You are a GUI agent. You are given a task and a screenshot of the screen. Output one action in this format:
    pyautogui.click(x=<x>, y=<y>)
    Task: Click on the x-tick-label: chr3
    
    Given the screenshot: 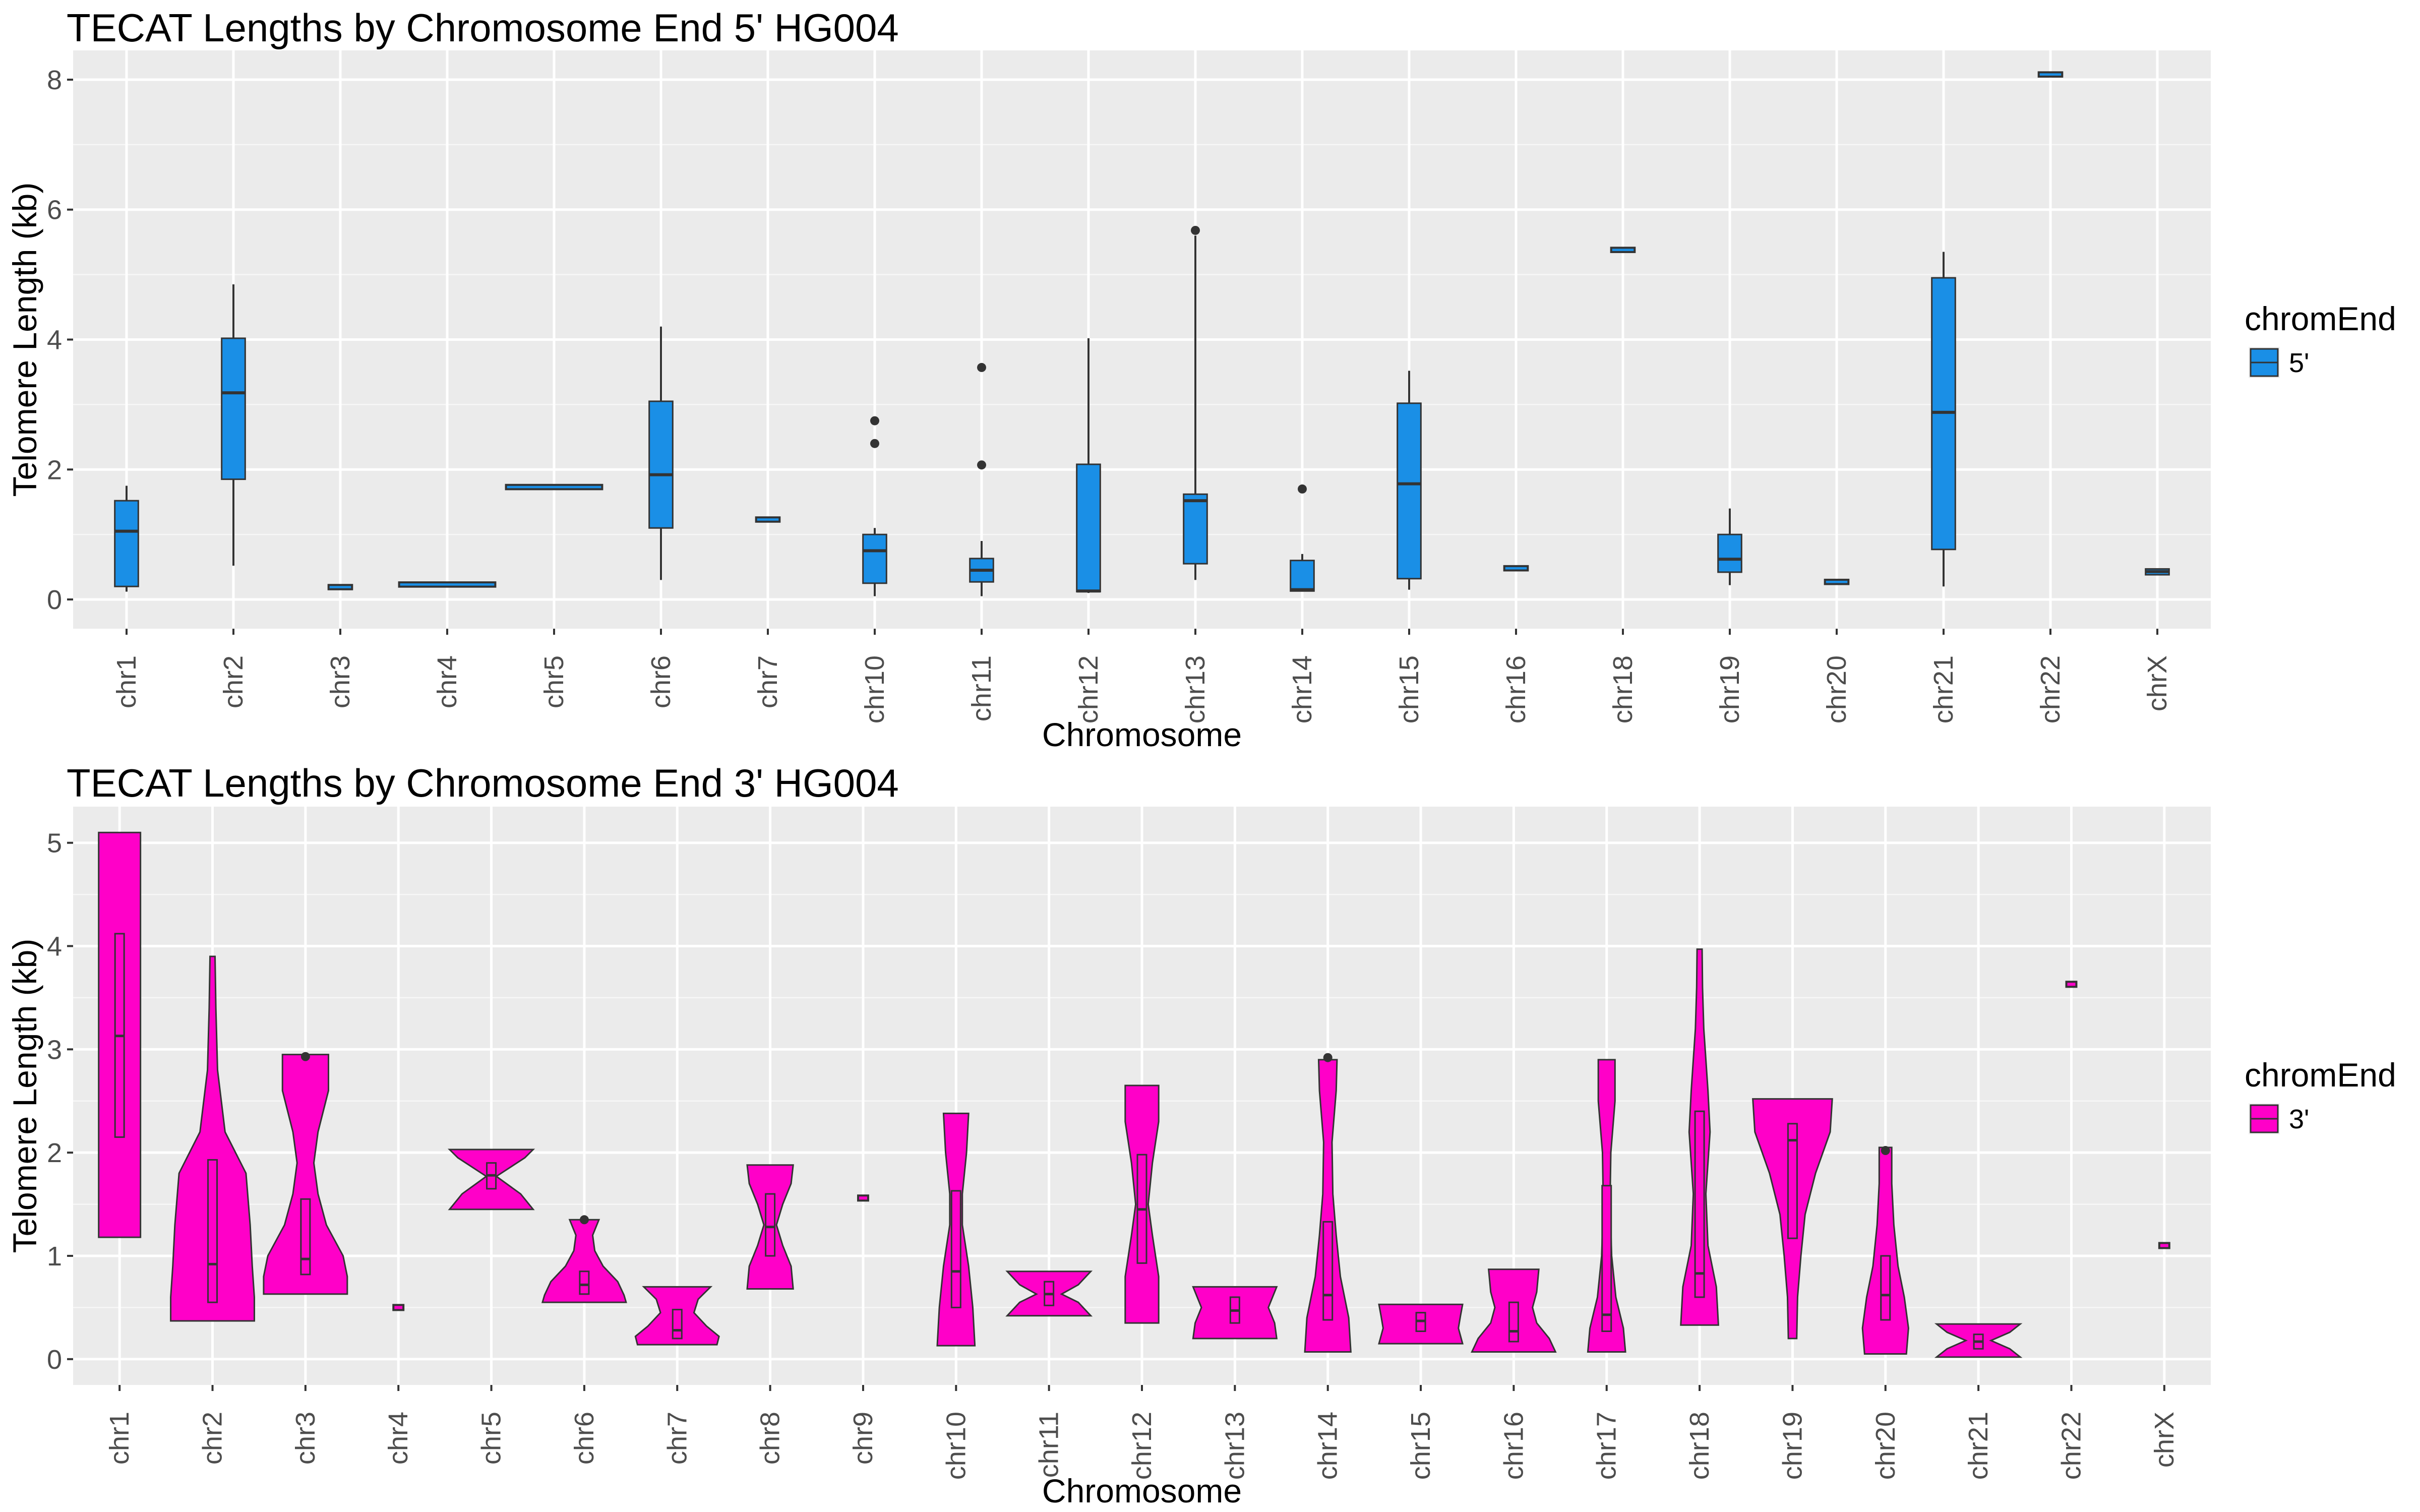 What is the action you would take?
    pyautogui.click(x=305, y=1438)
    